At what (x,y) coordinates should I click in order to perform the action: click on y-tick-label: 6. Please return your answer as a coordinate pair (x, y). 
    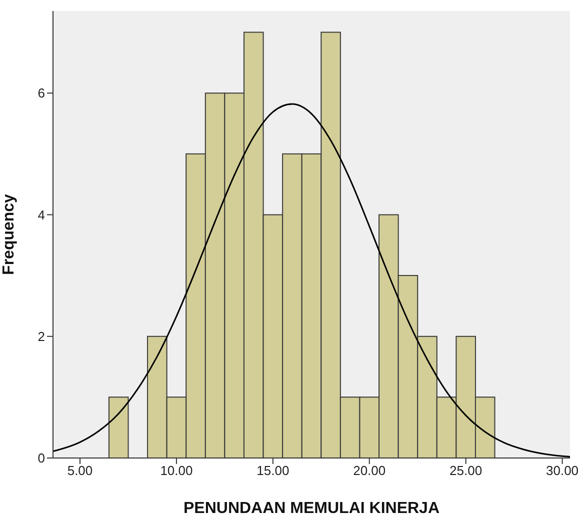
    Looking at the image, I should click on (41, 93).